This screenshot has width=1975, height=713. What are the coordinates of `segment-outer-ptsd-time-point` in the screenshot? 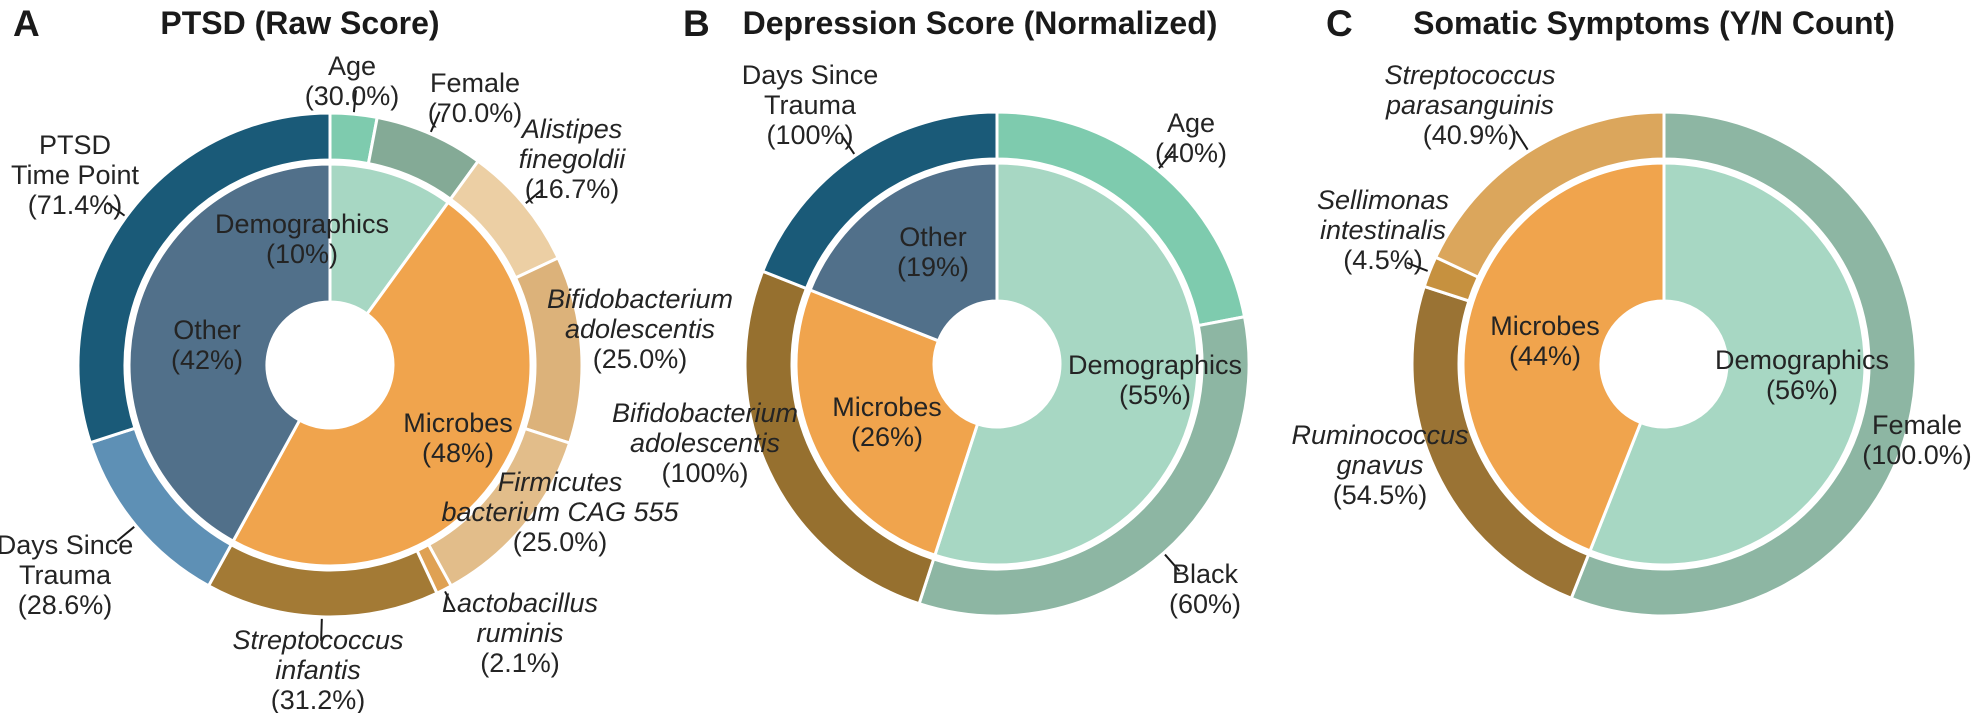 It's located at (204, 278).